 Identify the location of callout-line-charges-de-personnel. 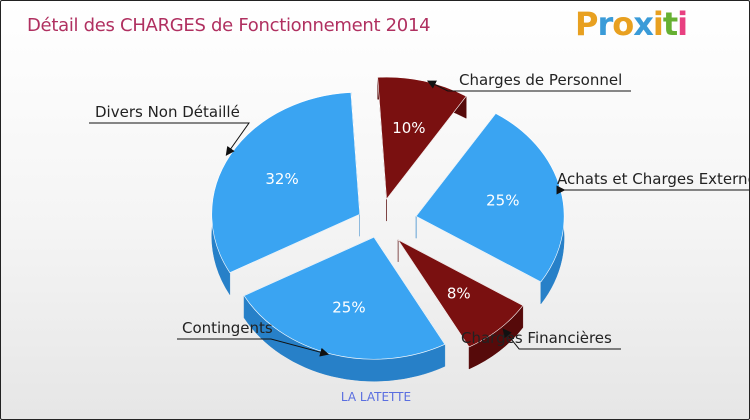
(528, 86).